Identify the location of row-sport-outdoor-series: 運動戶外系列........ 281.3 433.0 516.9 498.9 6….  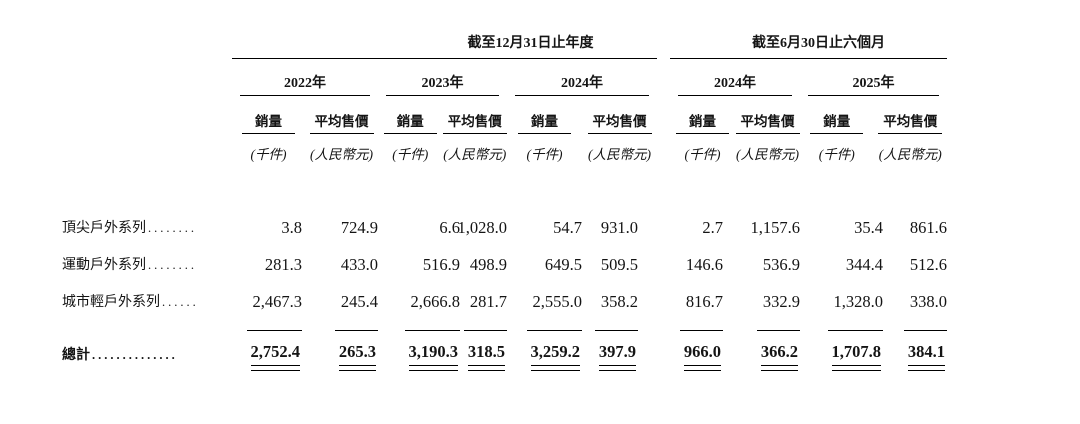
(504, 264).